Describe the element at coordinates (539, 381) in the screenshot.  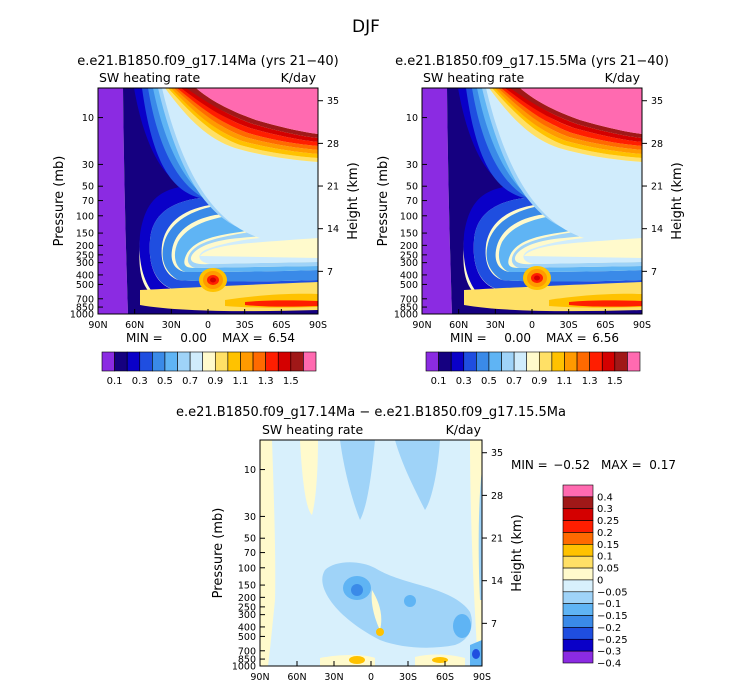
I see `panel-2-colorbar-label: 0.9` at that location.